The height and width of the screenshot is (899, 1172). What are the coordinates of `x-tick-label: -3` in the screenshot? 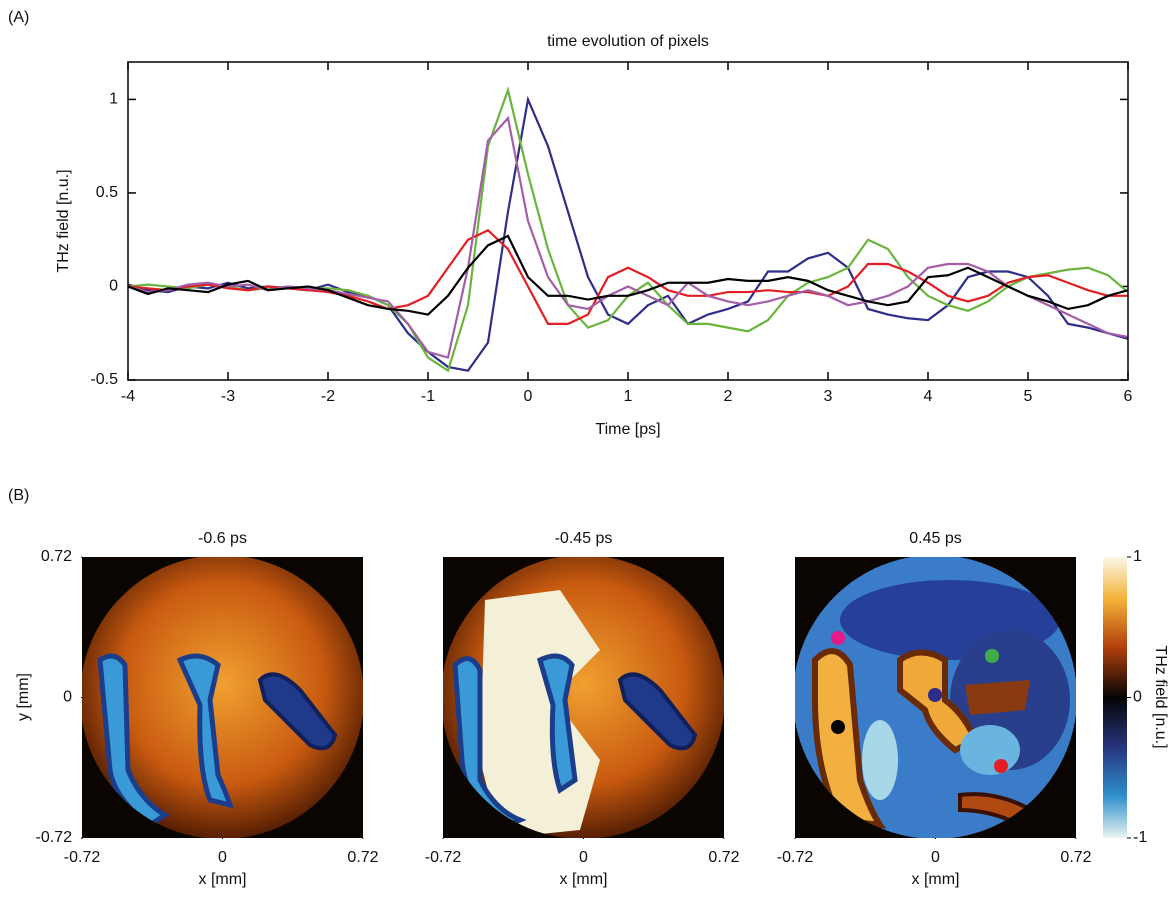 It's located at (228, 396).